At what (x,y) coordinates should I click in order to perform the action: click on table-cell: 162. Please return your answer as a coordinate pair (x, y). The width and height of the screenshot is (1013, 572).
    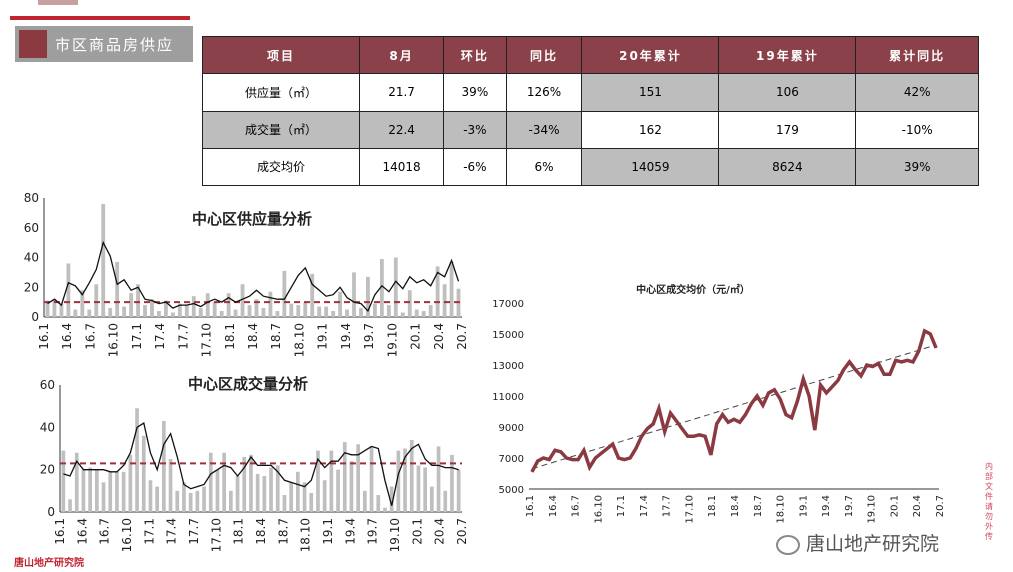
    Looking at the image, I should click on (650, 129).